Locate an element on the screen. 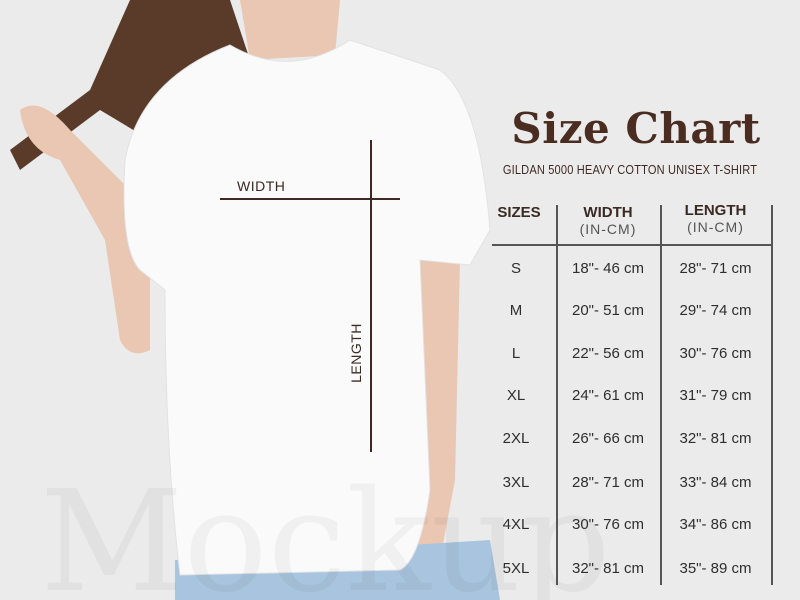 Image resolution: width=800 pixels, height=600 pixels. cell-size: 2XL is located at coordinates (516, 438).